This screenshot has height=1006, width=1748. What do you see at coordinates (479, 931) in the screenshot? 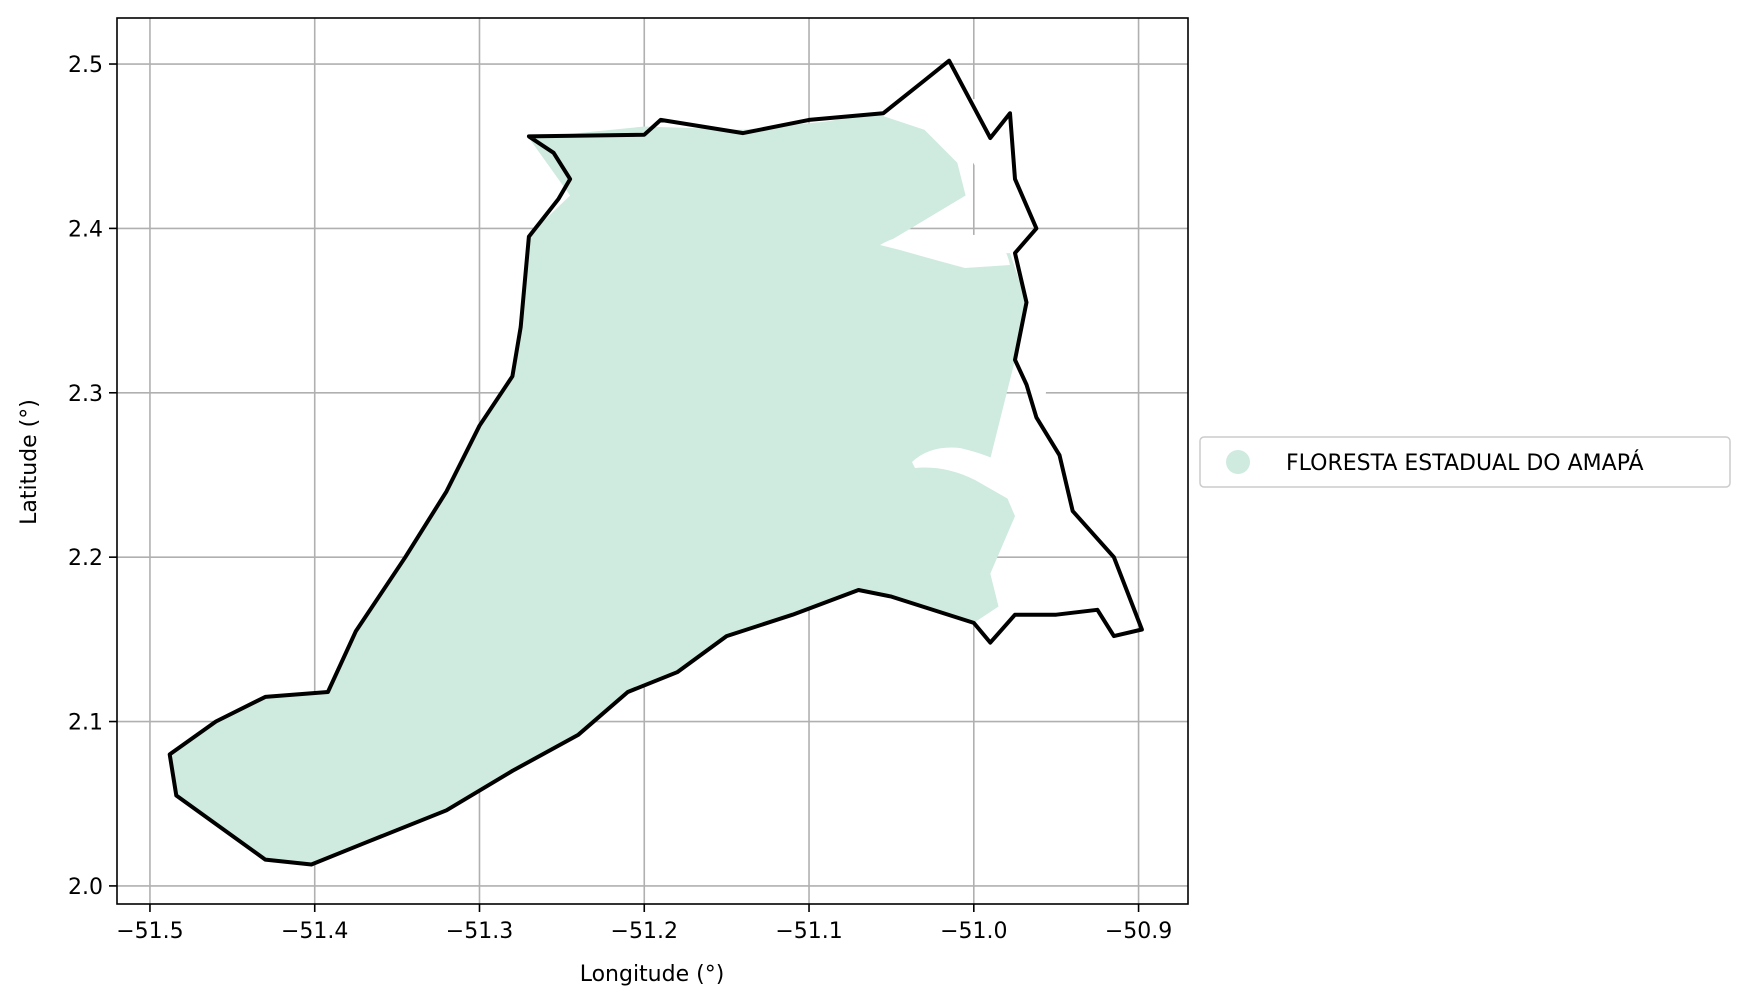
I see `x-tick-label: −51.3` at bounding box center [479, 931].